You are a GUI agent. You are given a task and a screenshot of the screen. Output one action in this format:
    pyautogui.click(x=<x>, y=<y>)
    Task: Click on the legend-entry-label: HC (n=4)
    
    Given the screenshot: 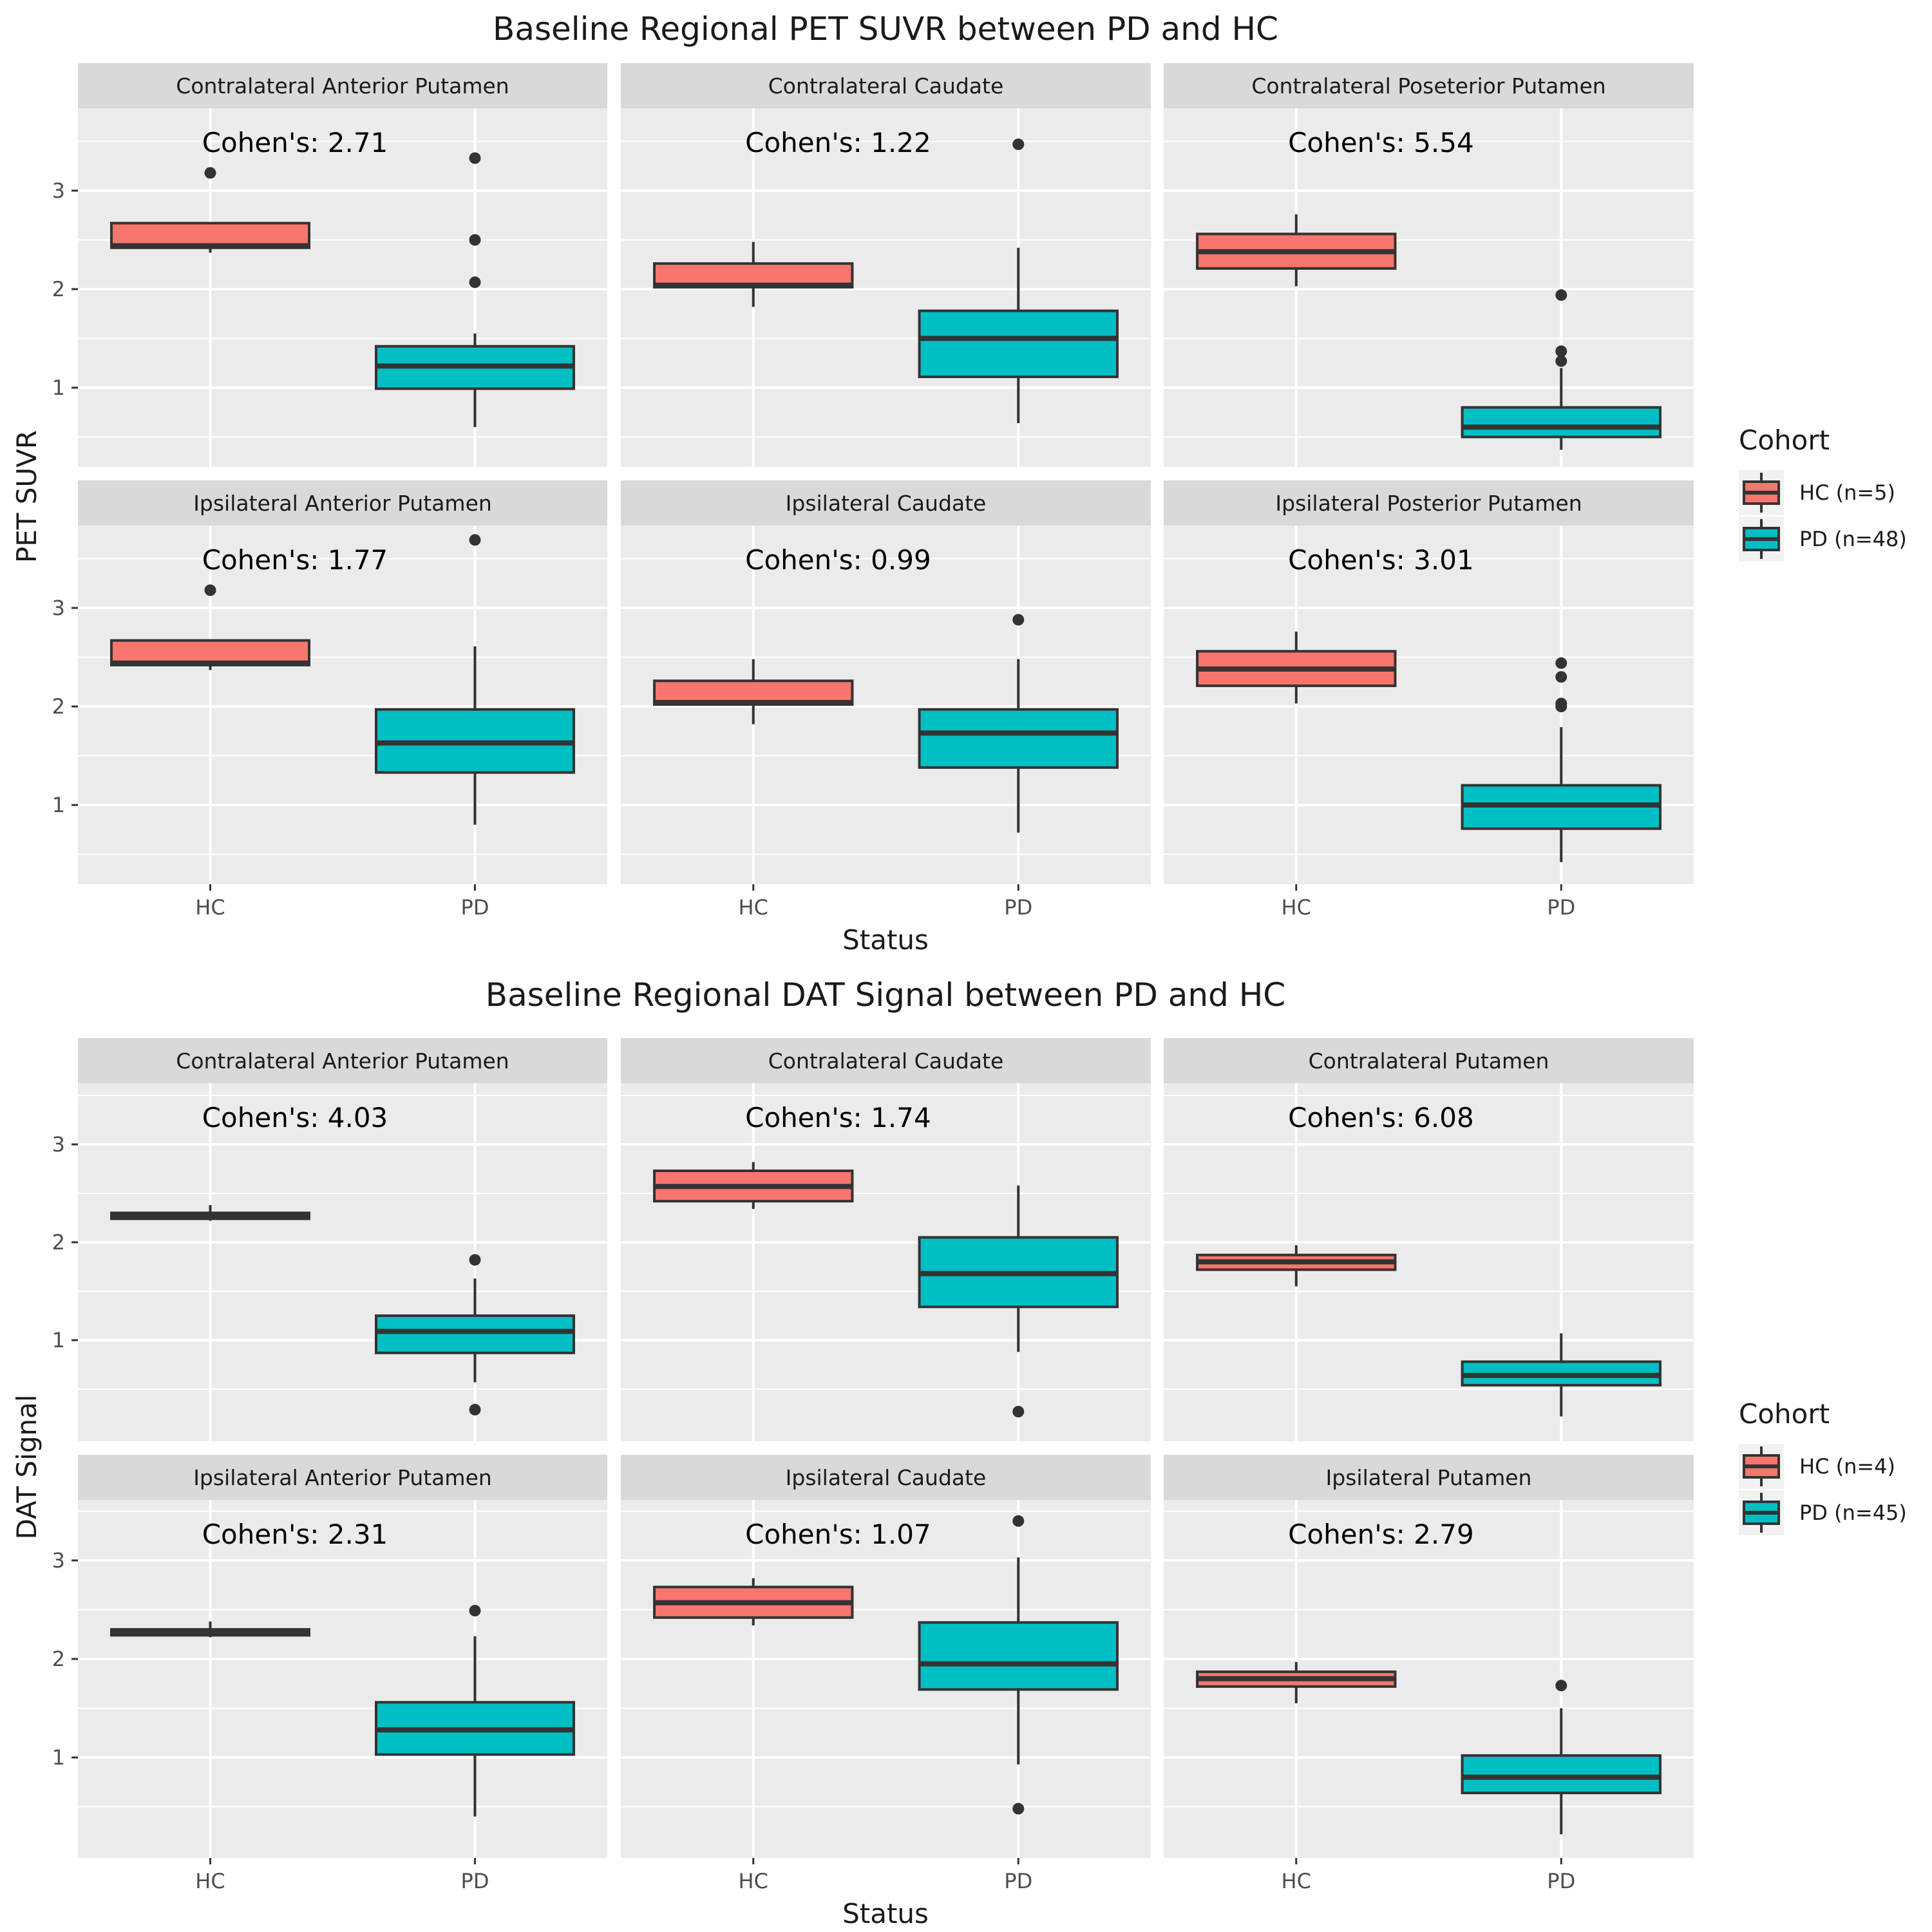 What is the action you would take?
    pyautogui.click(x=1847, y=1467)
    